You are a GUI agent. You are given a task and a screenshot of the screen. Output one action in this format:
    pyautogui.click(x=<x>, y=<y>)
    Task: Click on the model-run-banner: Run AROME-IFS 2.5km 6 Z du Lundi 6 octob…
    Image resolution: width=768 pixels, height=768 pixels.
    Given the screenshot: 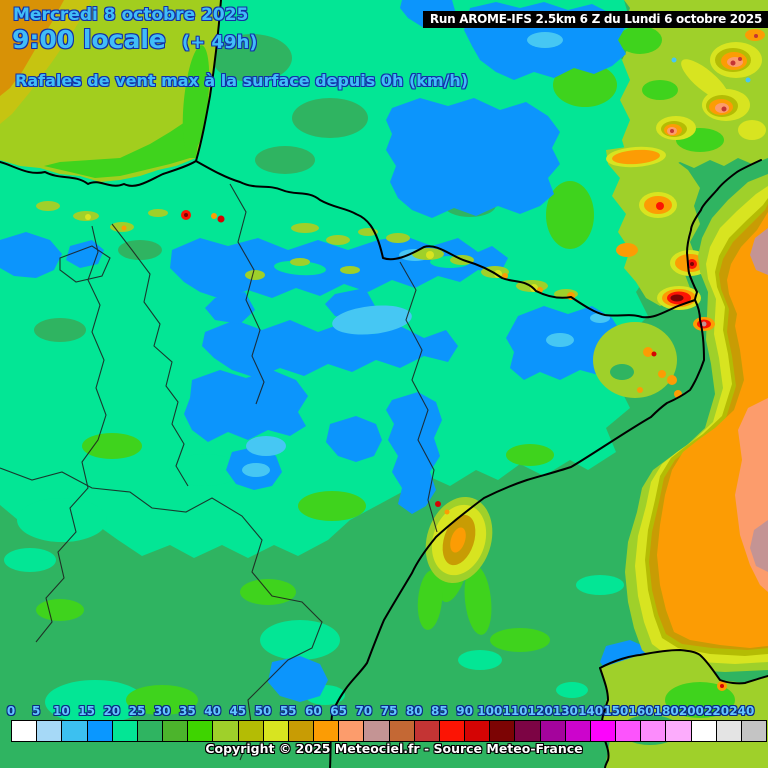 What is the action you would take?
    pyautogui.click(x=595, y=19)
    